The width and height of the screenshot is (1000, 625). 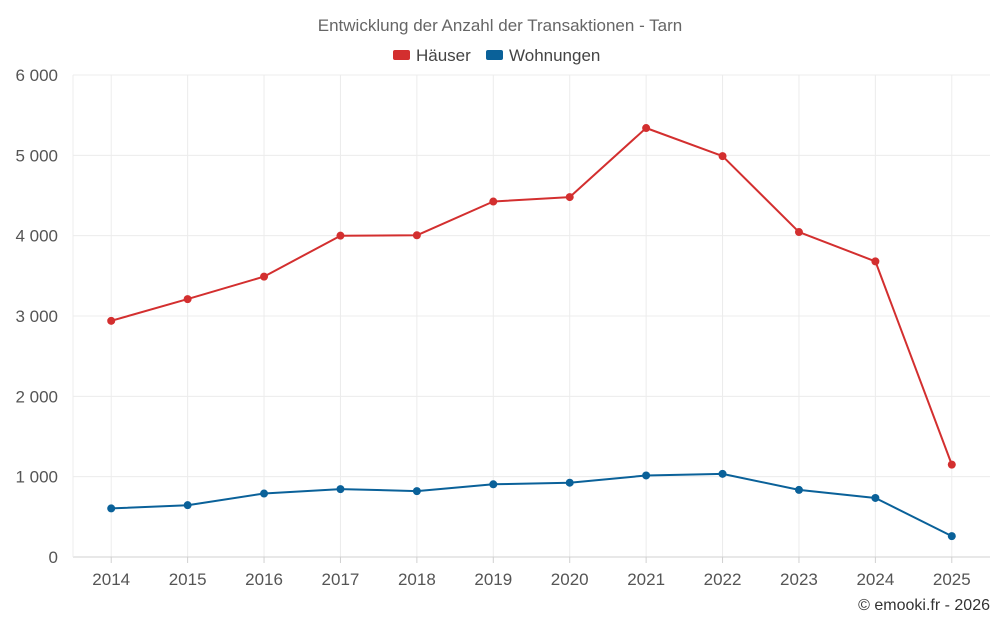 I want to click on x-tick-label: 2016, so click(x=264, y=579).